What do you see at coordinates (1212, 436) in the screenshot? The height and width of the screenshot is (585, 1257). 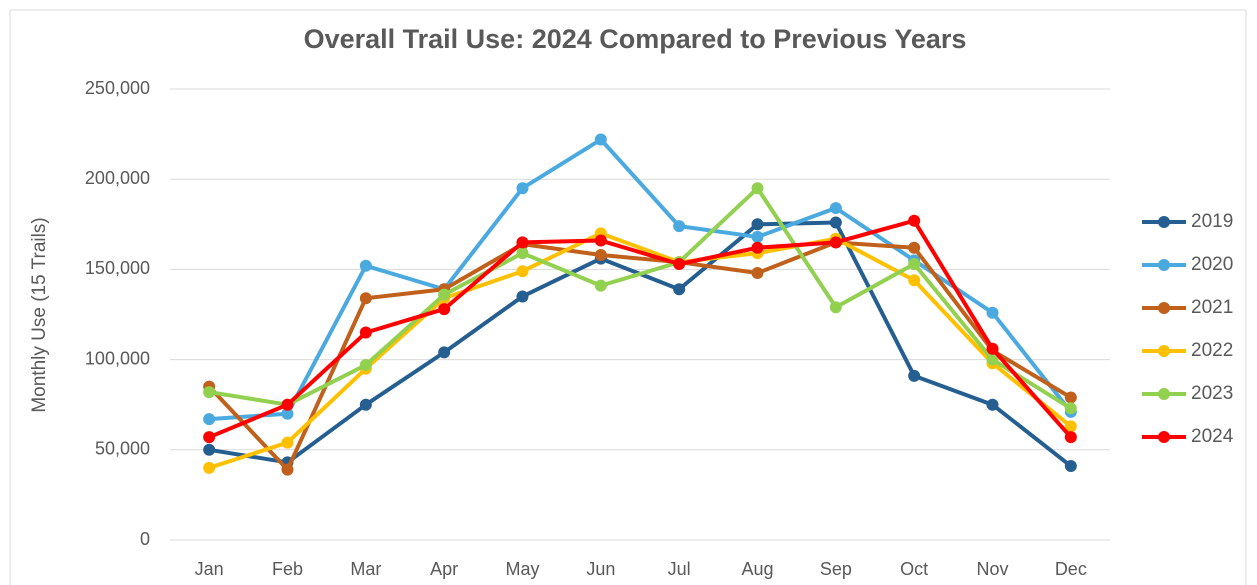 I see `legend-label: 2024` at bounding box center [1212, 436].